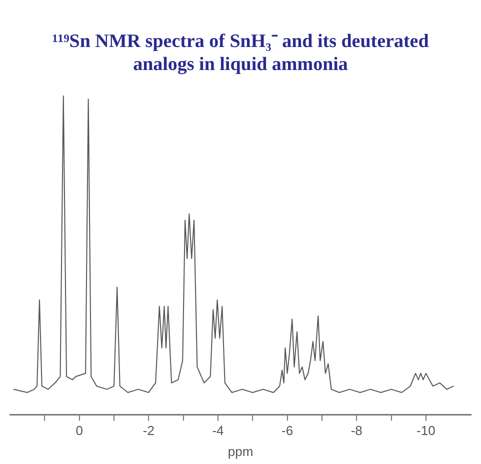 The width and height of the screenshot is (481, 464). Describe the element at coordinates (79, 430) in the screenshot. I see `x-tick-label: 0` at that location.